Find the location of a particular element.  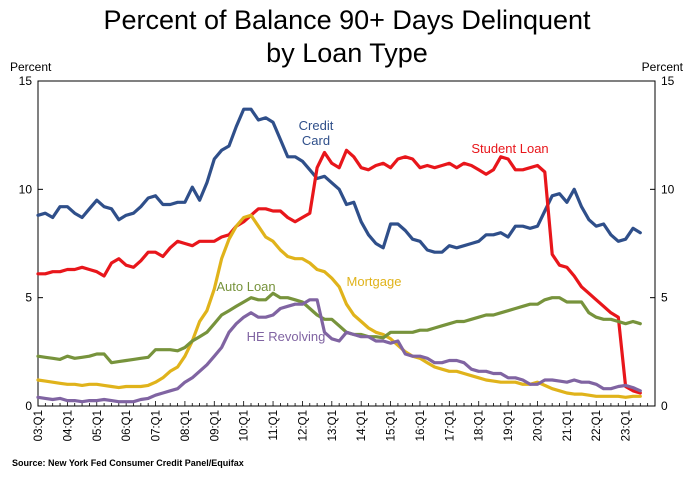

y-tick-label-right: 5 is located at coordinates (664, 298).